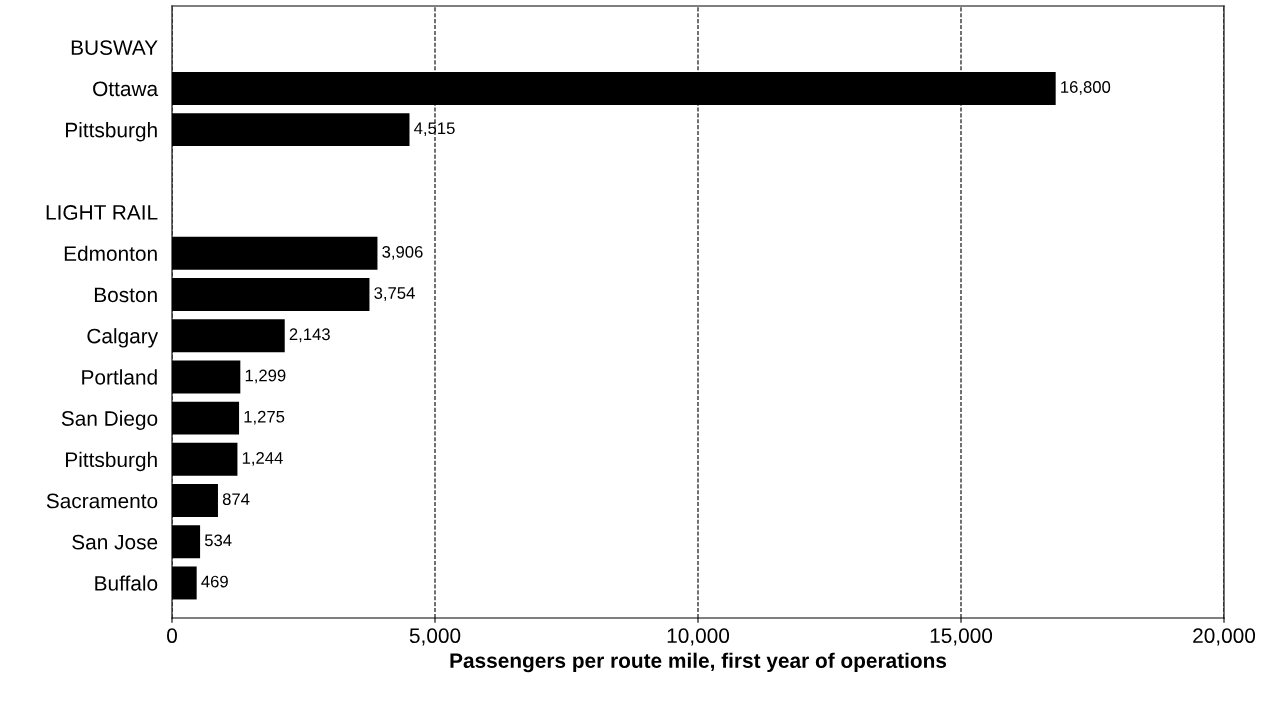 This screenshot has height=710, width=1279. Describe the element at coordinates (961, 637) in the screenshot. I see `x-tick-label: 15,000` at that location.